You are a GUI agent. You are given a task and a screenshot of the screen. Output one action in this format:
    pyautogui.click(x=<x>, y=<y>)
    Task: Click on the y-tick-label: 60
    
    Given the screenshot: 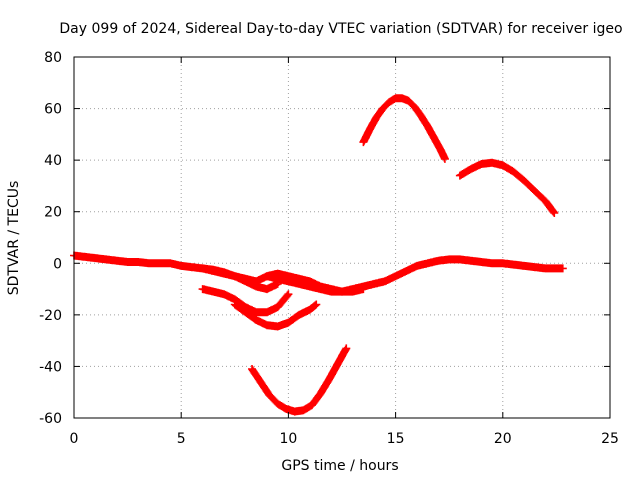 What is the action you would take?
    pyautogui.click(x=53, y=110)
    